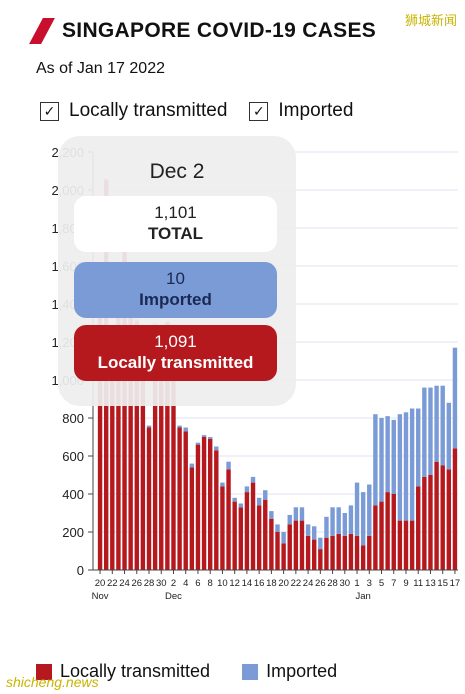  I want to click on page-title: SINGAPORE COVID-19 CASES, so click(219, 30).